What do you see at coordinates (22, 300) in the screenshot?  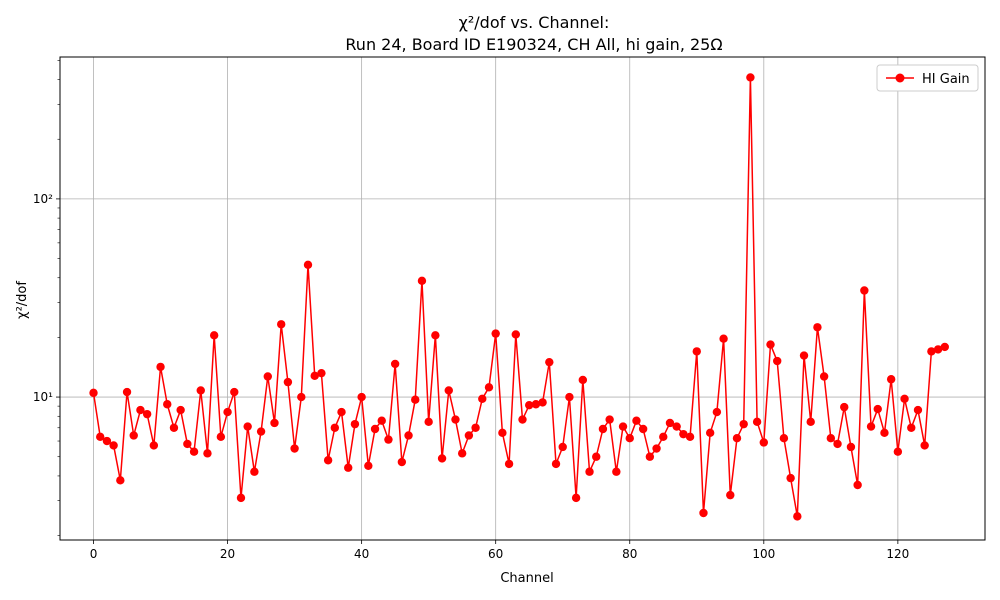 I see `y-axis-label: χ²/dof` at bounding box center [22, 300].